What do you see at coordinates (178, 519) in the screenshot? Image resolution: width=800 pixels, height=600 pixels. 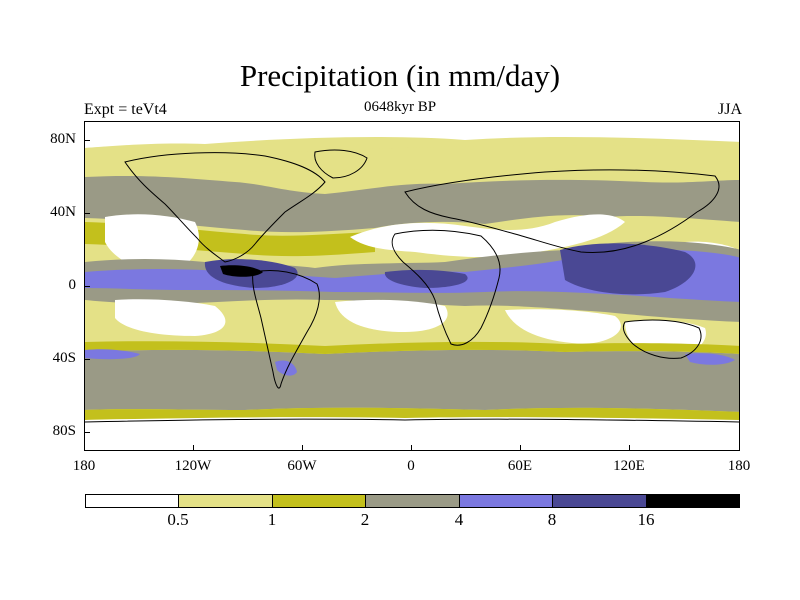 I see `colorbar-label: 0.5` at bounding box center [178, 519].